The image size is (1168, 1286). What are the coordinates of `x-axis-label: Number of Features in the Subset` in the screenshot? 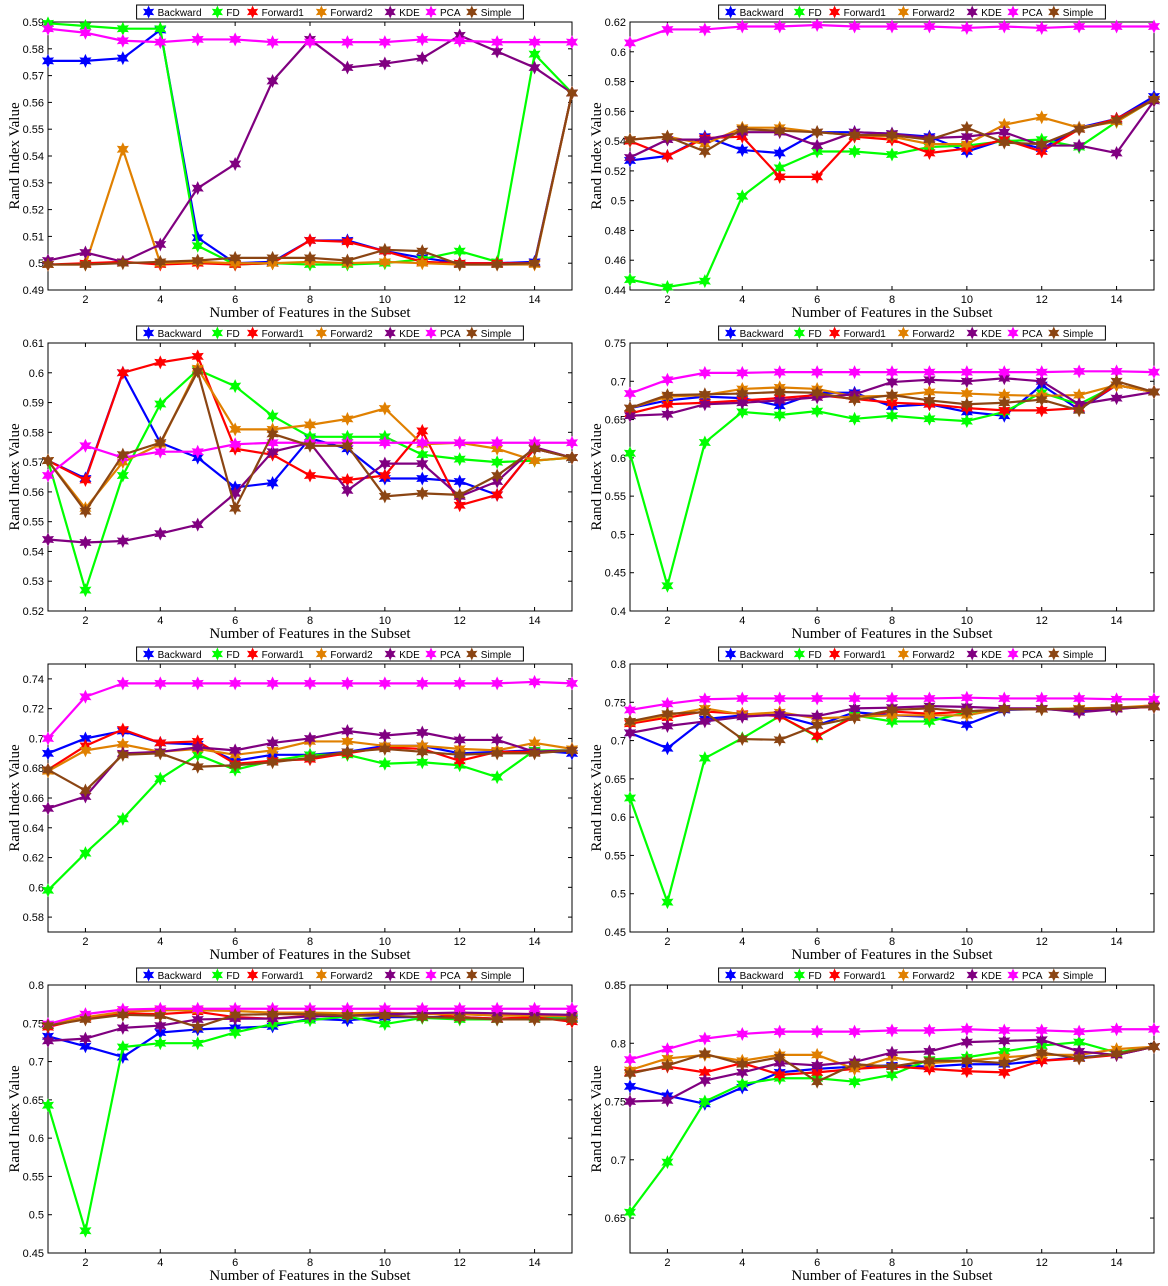 It's located at (892, 634).